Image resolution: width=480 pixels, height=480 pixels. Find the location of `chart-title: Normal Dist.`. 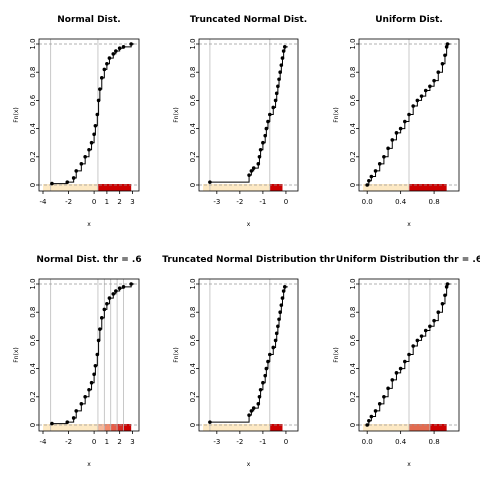

chart-title: Normal Dist. is located at coordinates (88, 20).